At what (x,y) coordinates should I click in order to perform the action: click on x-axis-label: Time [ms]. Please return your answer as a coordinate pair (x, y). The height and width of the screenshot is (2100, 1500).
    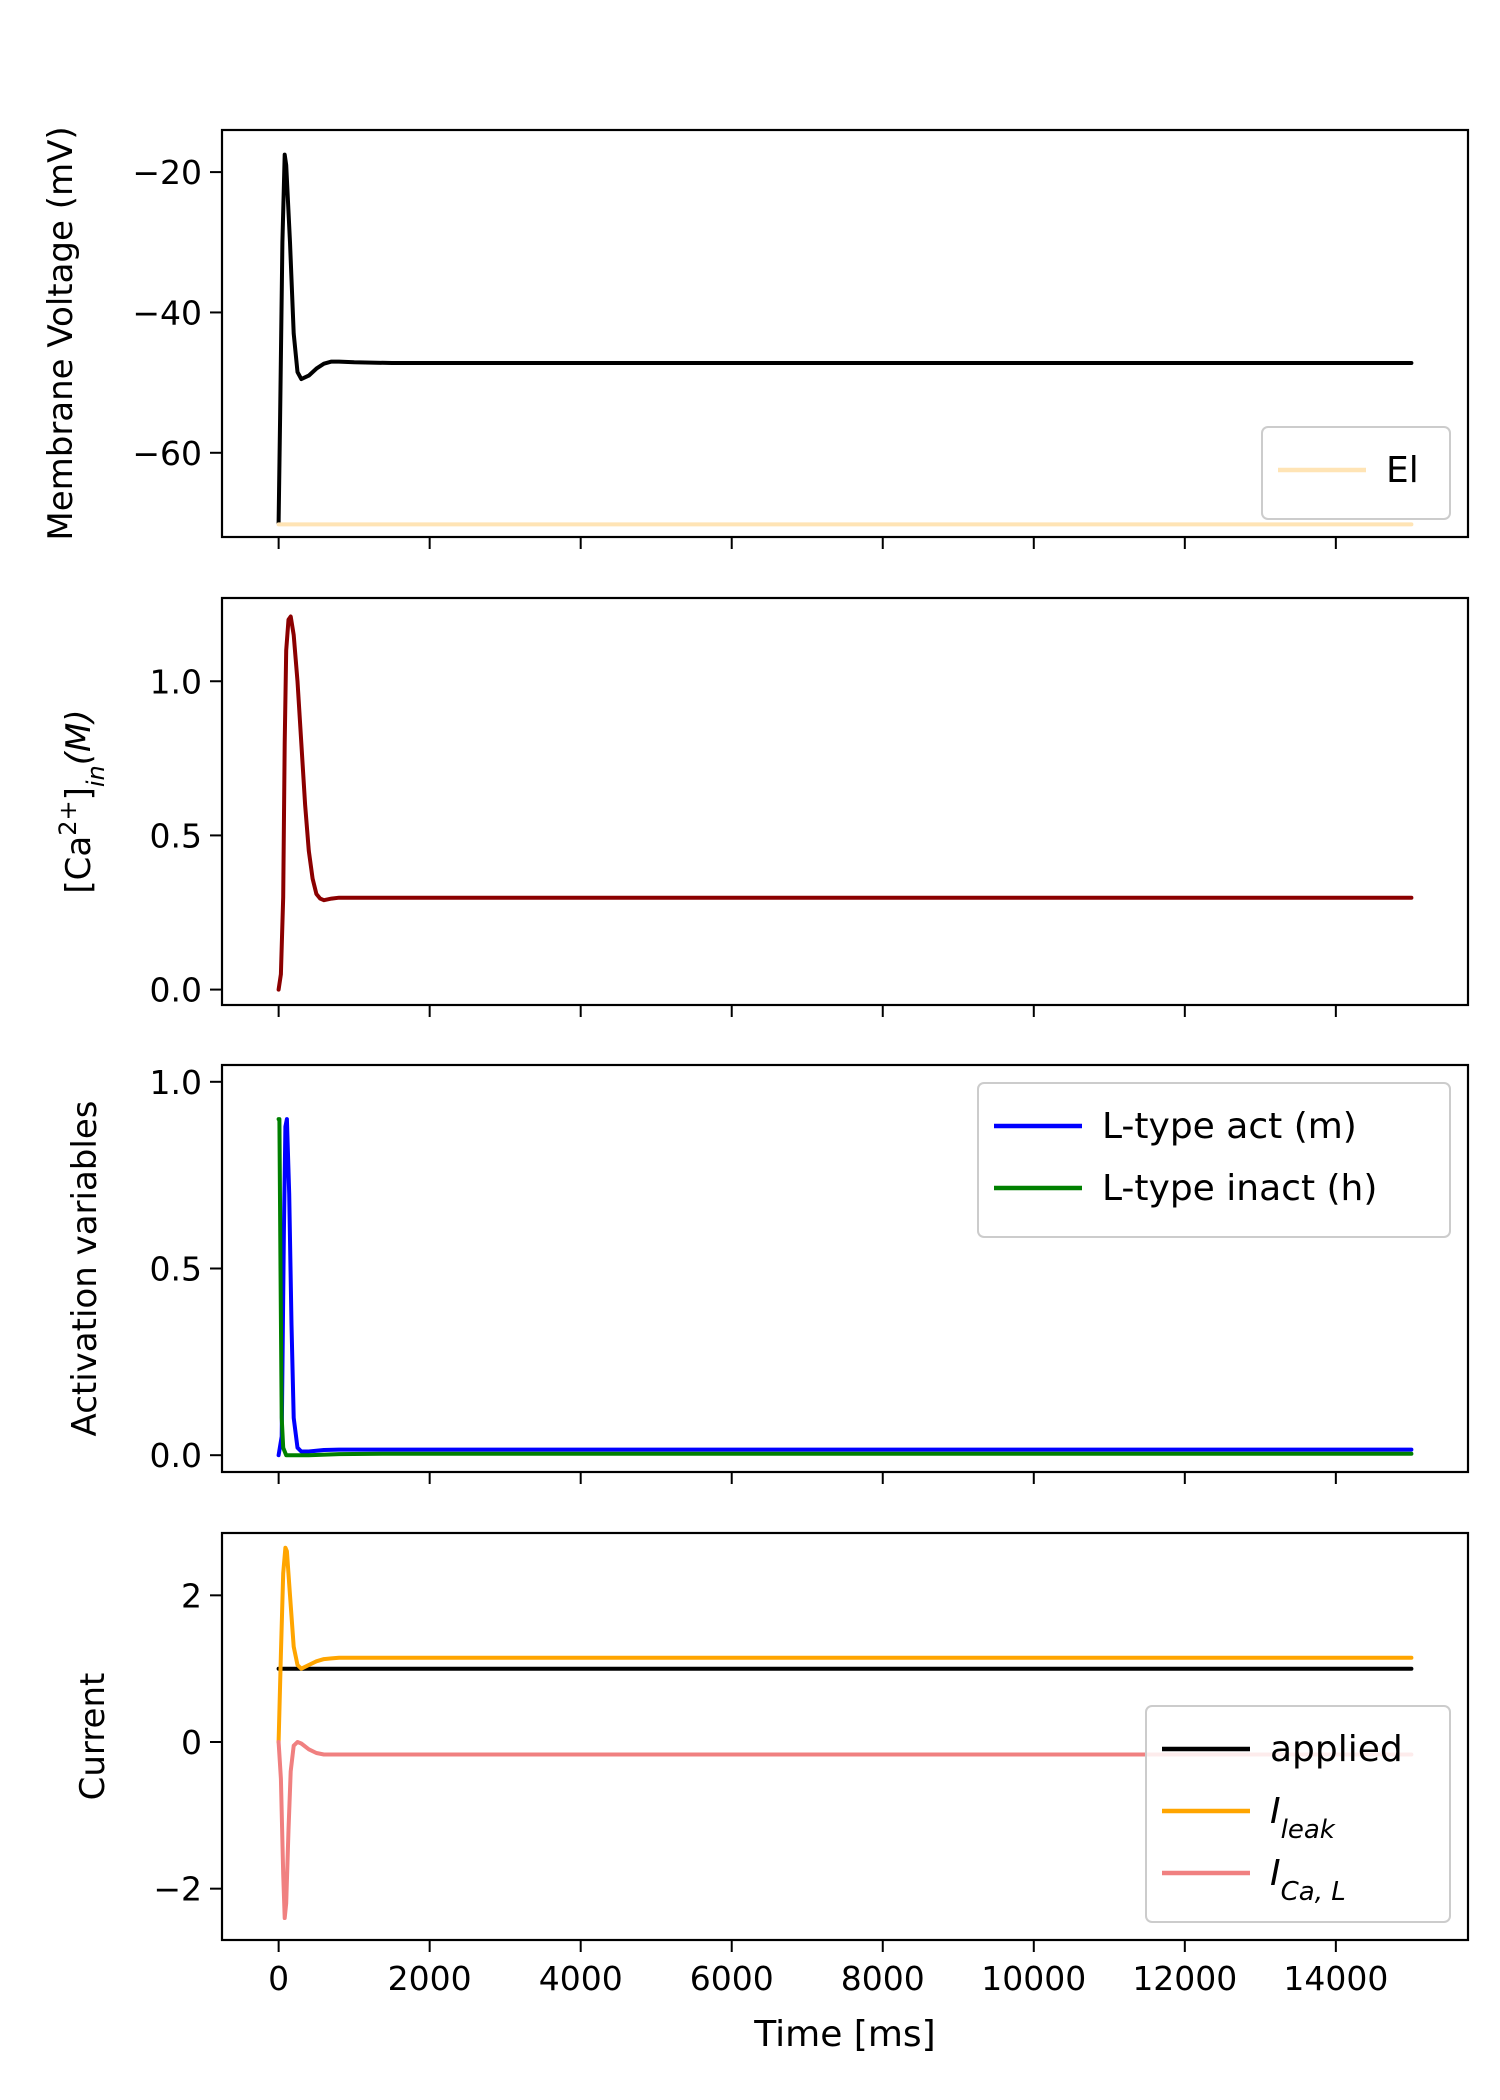
    Looking at the image, I should click on (844, 2034).